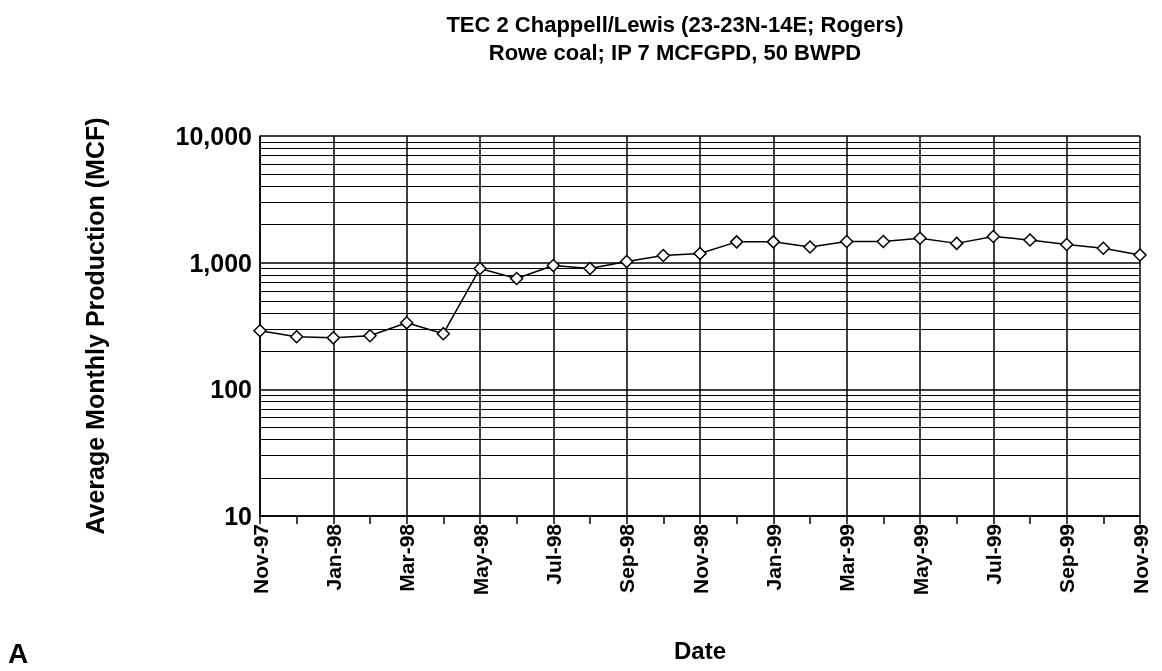 Image resolution: width=1162 pixels, height=671 pixels. Describe the element at coordinates (847, 558) in the screenshot. I see `x-tick-label: Mar-99` at that location.